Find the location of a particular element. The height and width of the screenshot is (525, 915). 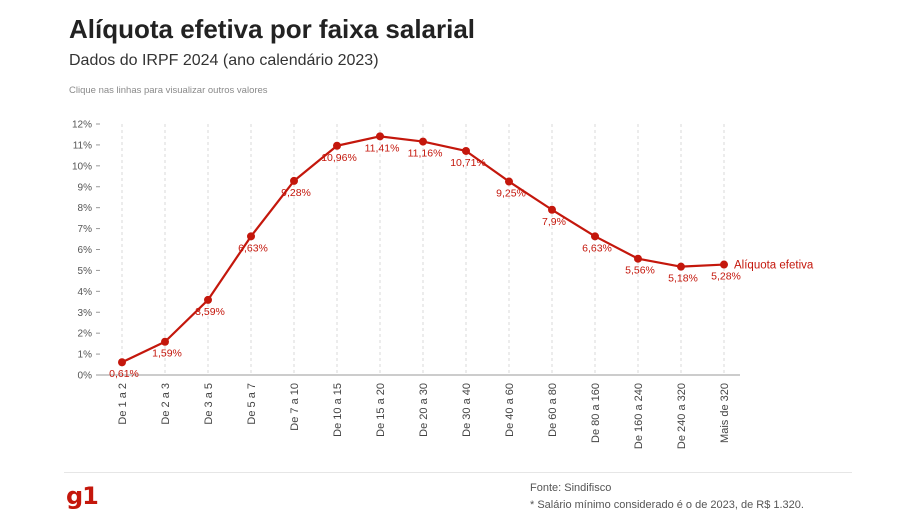

data-label: 7,9% is located at coordinates (554, 222).